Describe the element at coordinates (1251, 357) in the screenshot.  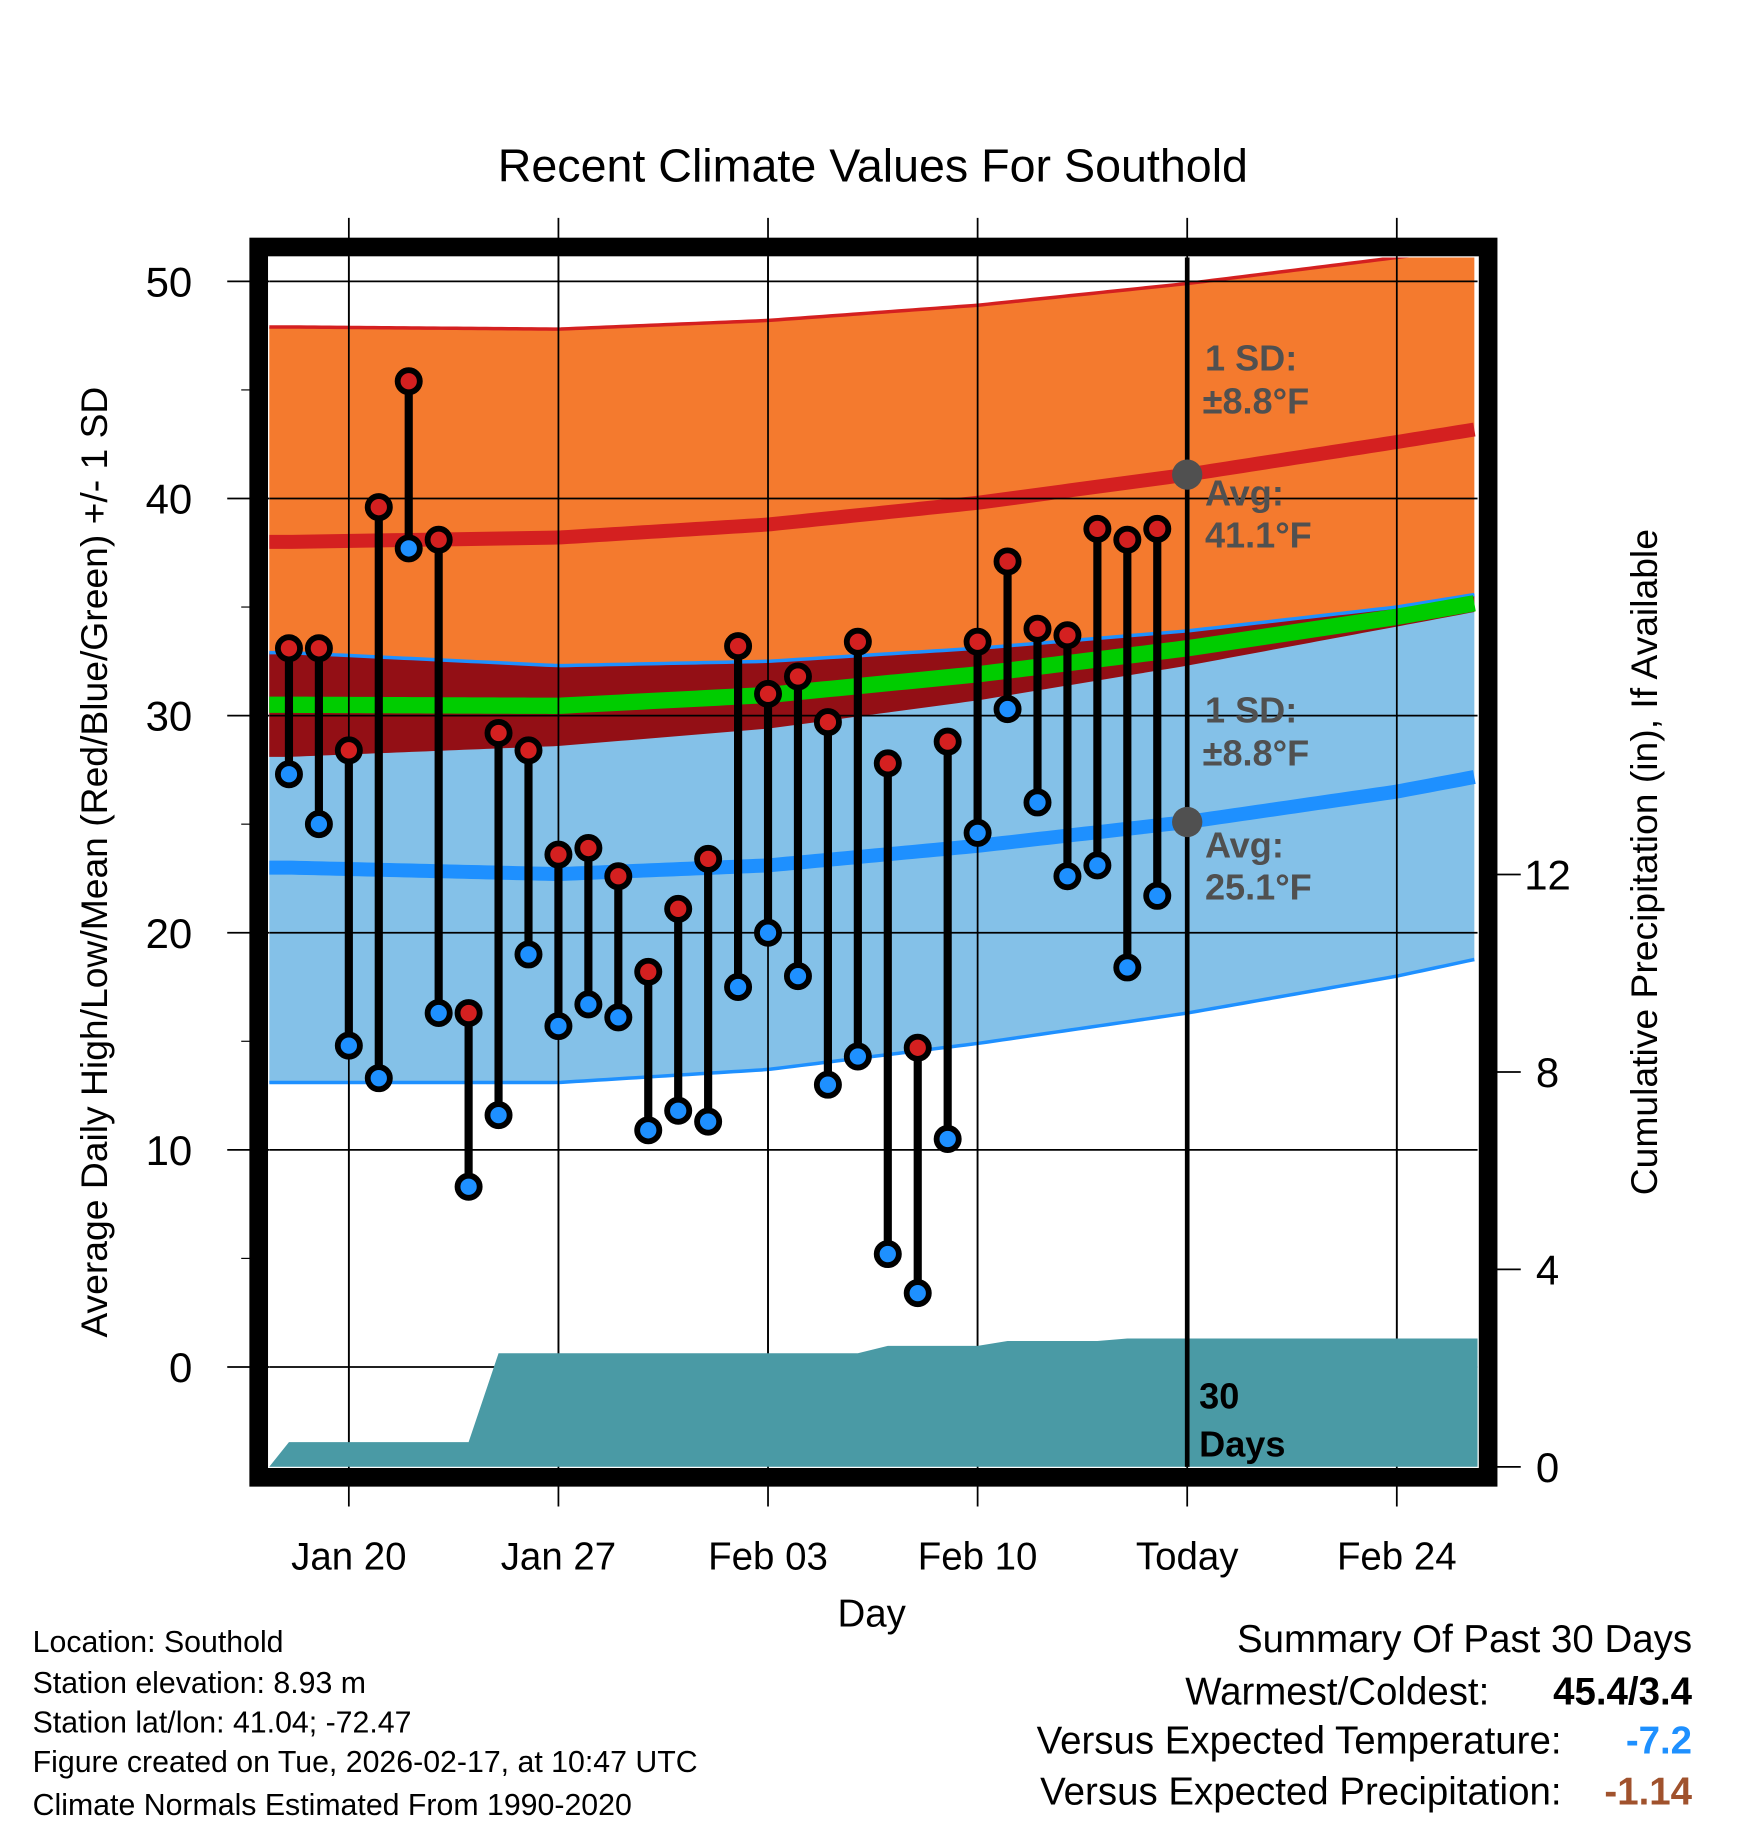
I see `high-sd-label: 1 SD:` at that location.